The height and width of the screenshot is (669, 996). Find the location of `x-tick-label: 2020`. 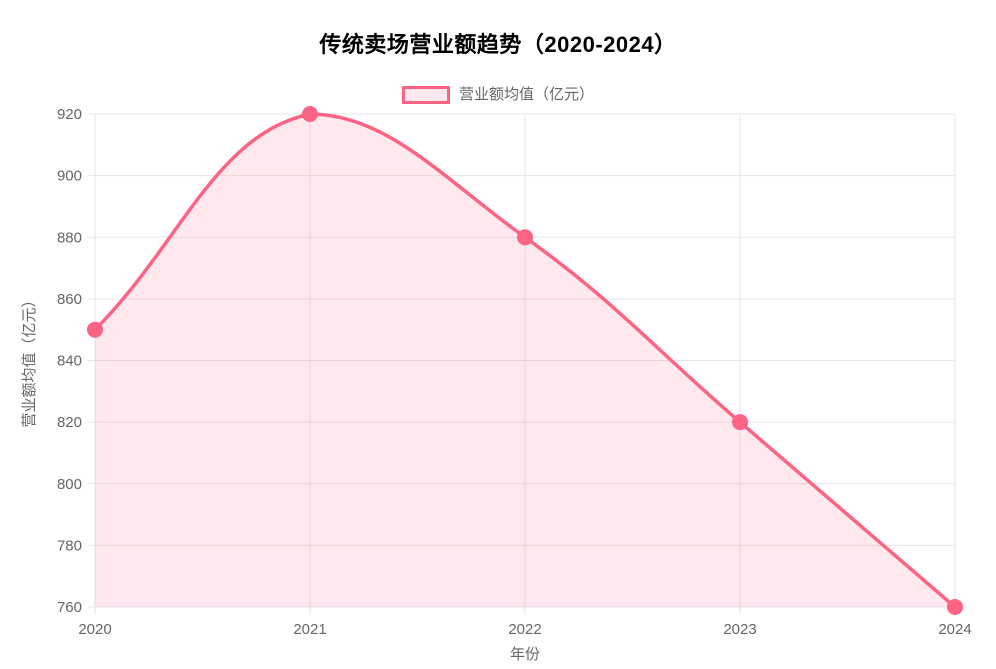

x-tick-label: 2020 is located at coordinates (94, 629).